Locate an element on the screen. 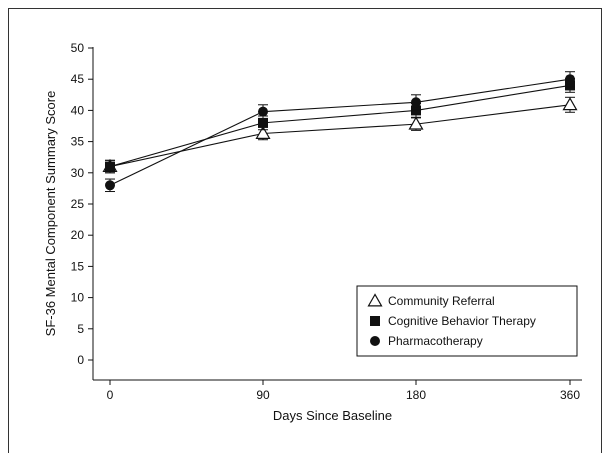  y-tick-label: 15 is located at coordinates (78, 266).